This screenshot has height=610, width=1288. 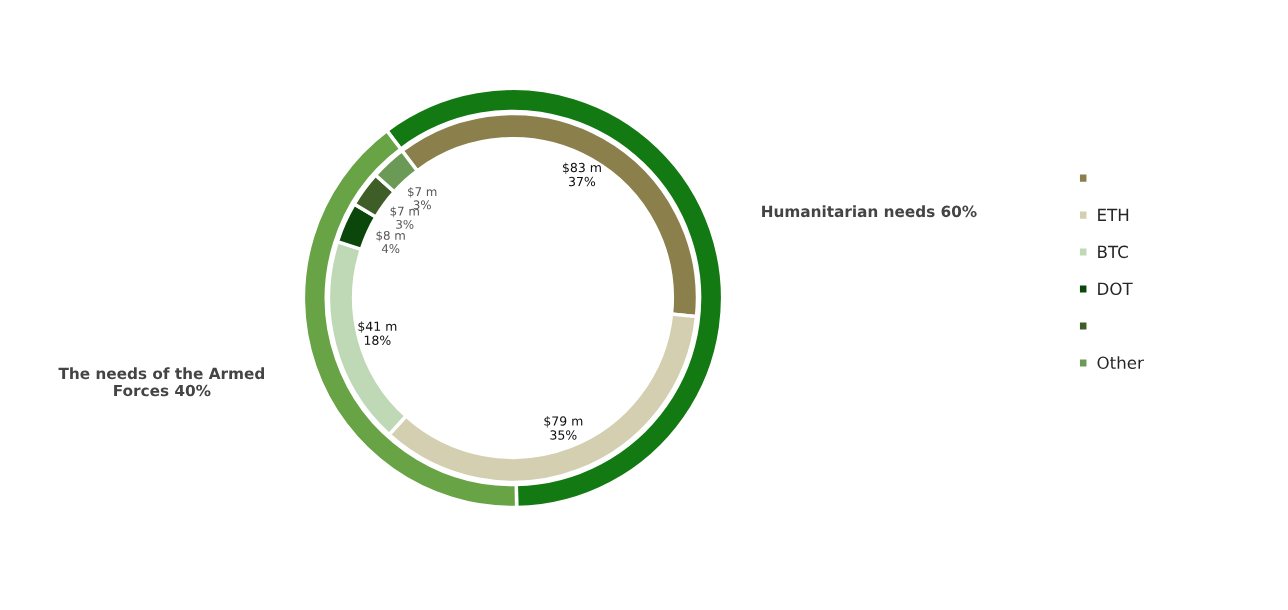 What do you see at coordinates (1113, 252) in the screenshot?
I see `legend-label: BTC` at bounding box center [1113, 252].